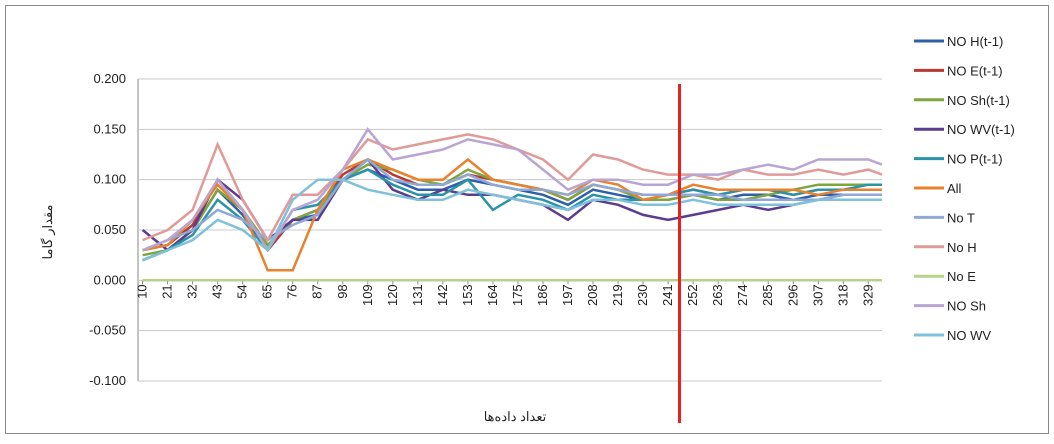 The height and width of the screenshot is (444, 1054). Describe the element at coordinates (954, 188) in the screenshot. I see `legend-label: All` at that location.